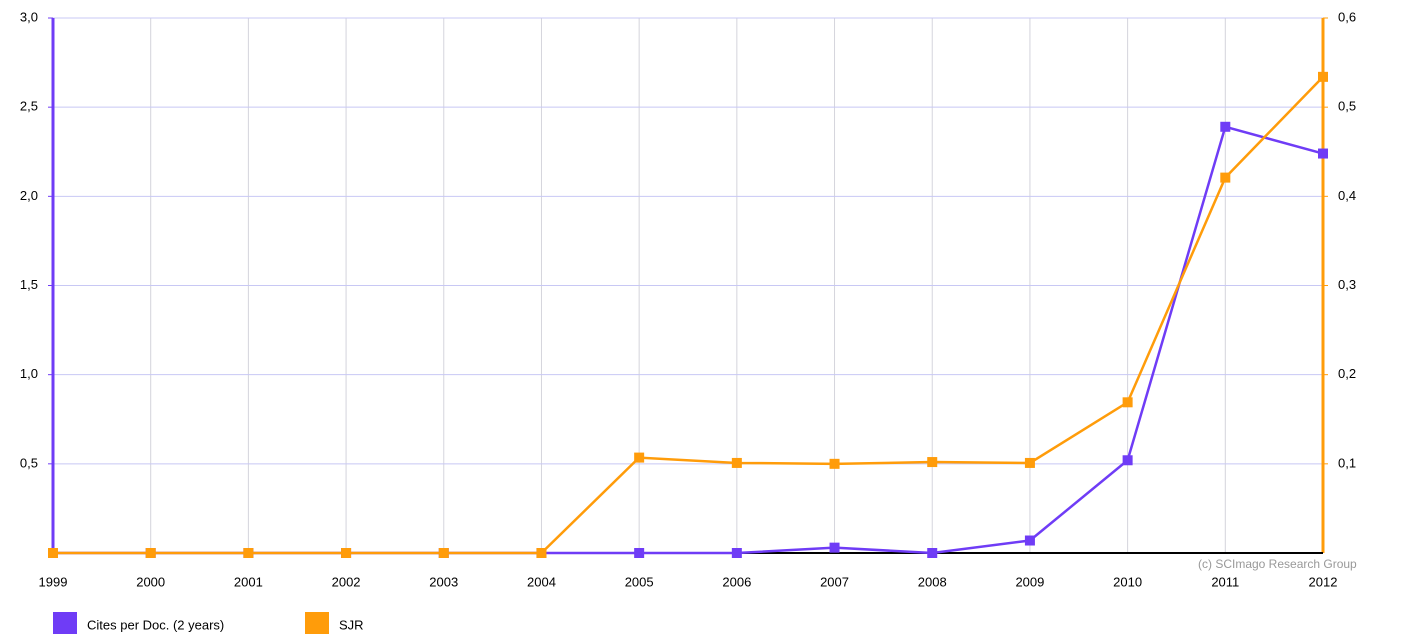  I want to click on x-tick-label: 2008, so click(932, 581).